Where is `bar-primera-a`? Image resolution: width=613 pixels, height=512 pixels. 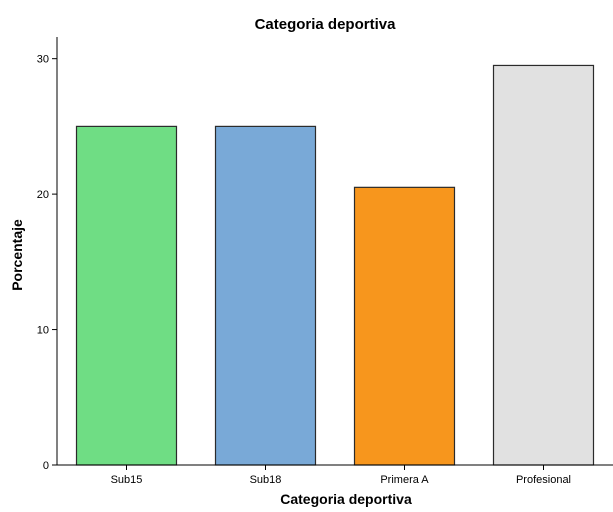
bar-primera-a is located at coordinates (404, 326).